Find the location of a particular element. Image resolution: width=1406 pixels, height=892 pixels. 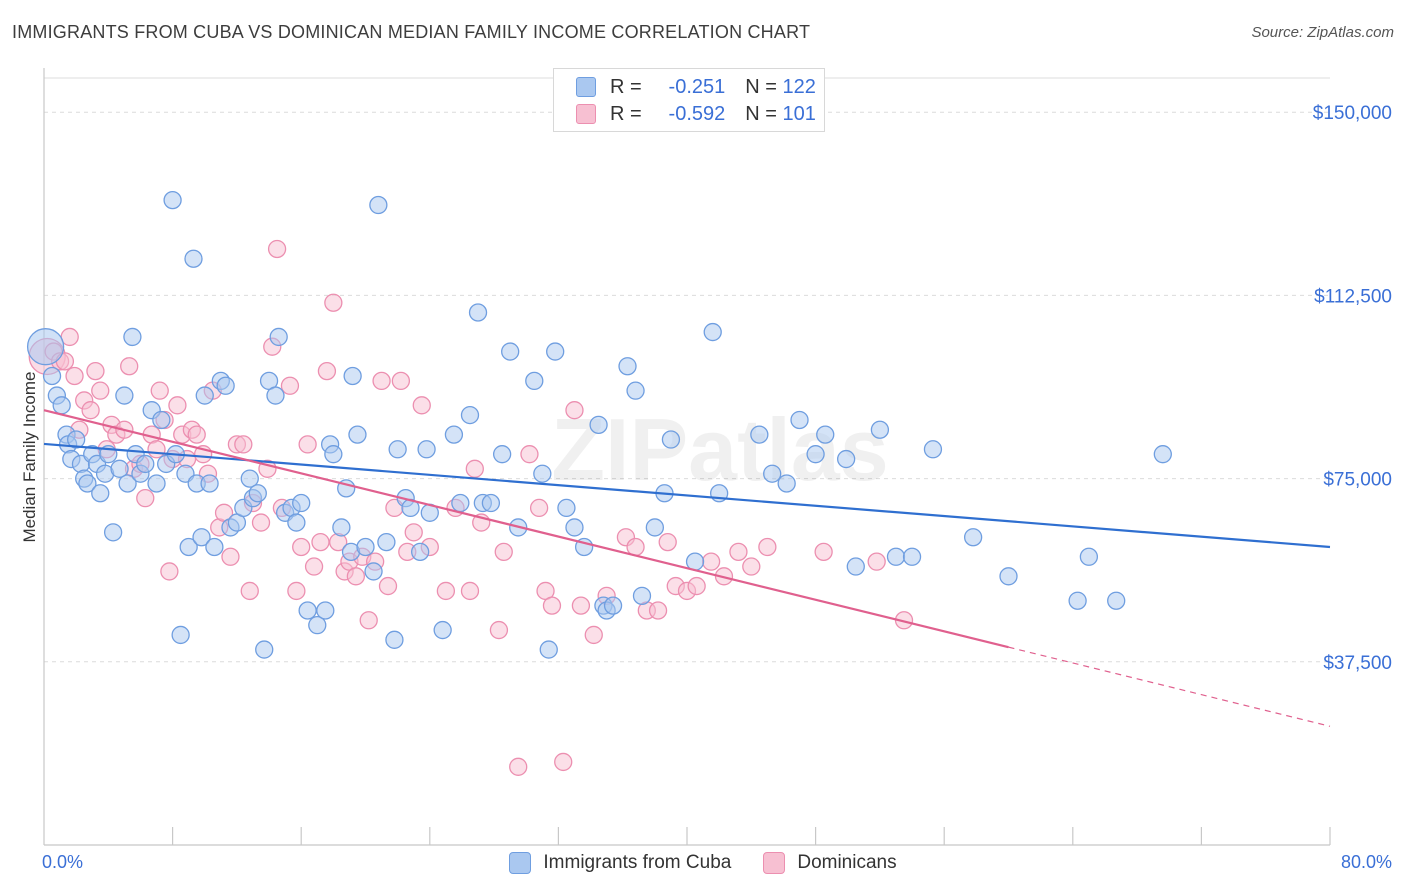

legend-item-cuba: Immigrants from Cuba is located at coordinates (620, 863).